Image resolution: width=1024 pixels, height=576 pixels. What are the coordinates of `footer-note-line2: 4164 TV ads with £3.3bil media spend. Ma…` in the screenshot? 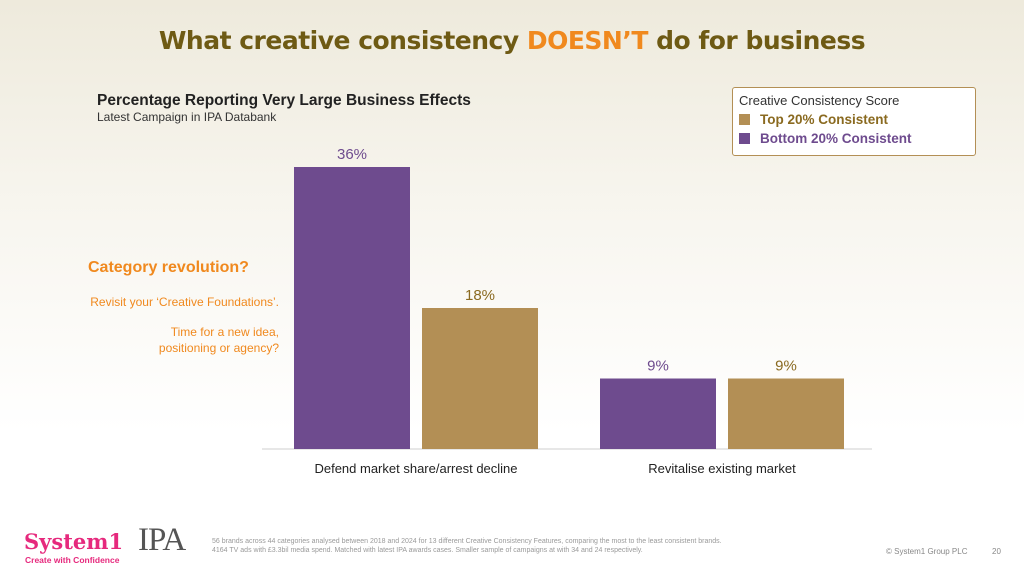 It's located at (427, 550).